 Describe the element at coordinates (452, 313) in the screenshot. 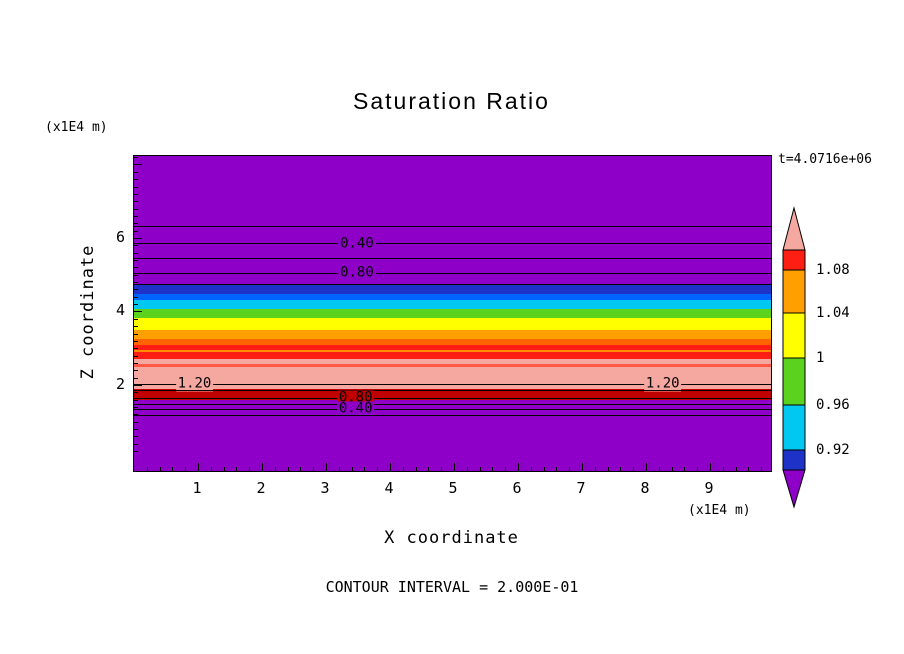

I see `band-green` at that location.